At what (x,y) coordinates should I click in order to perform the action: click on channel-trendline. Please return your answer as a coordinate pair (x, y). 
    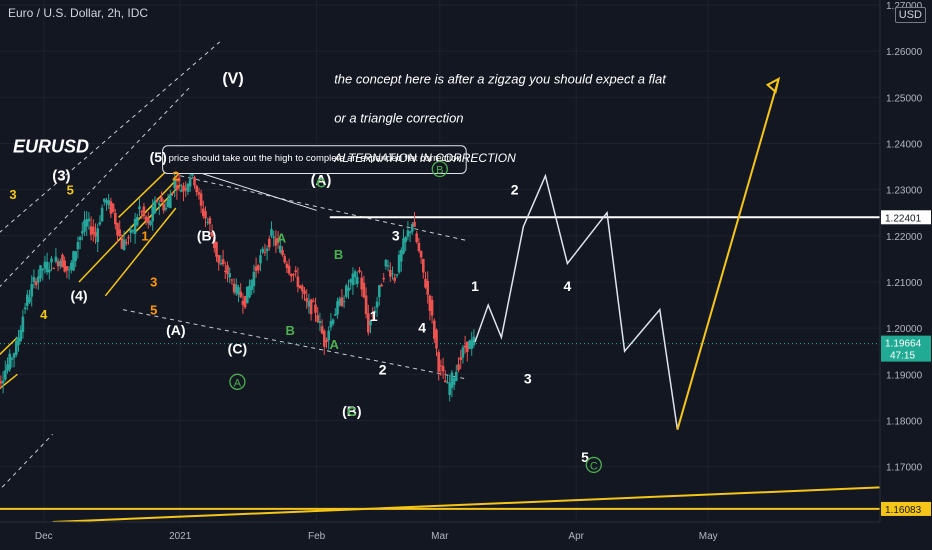
    Looking at the image, I should click on (323, 208).